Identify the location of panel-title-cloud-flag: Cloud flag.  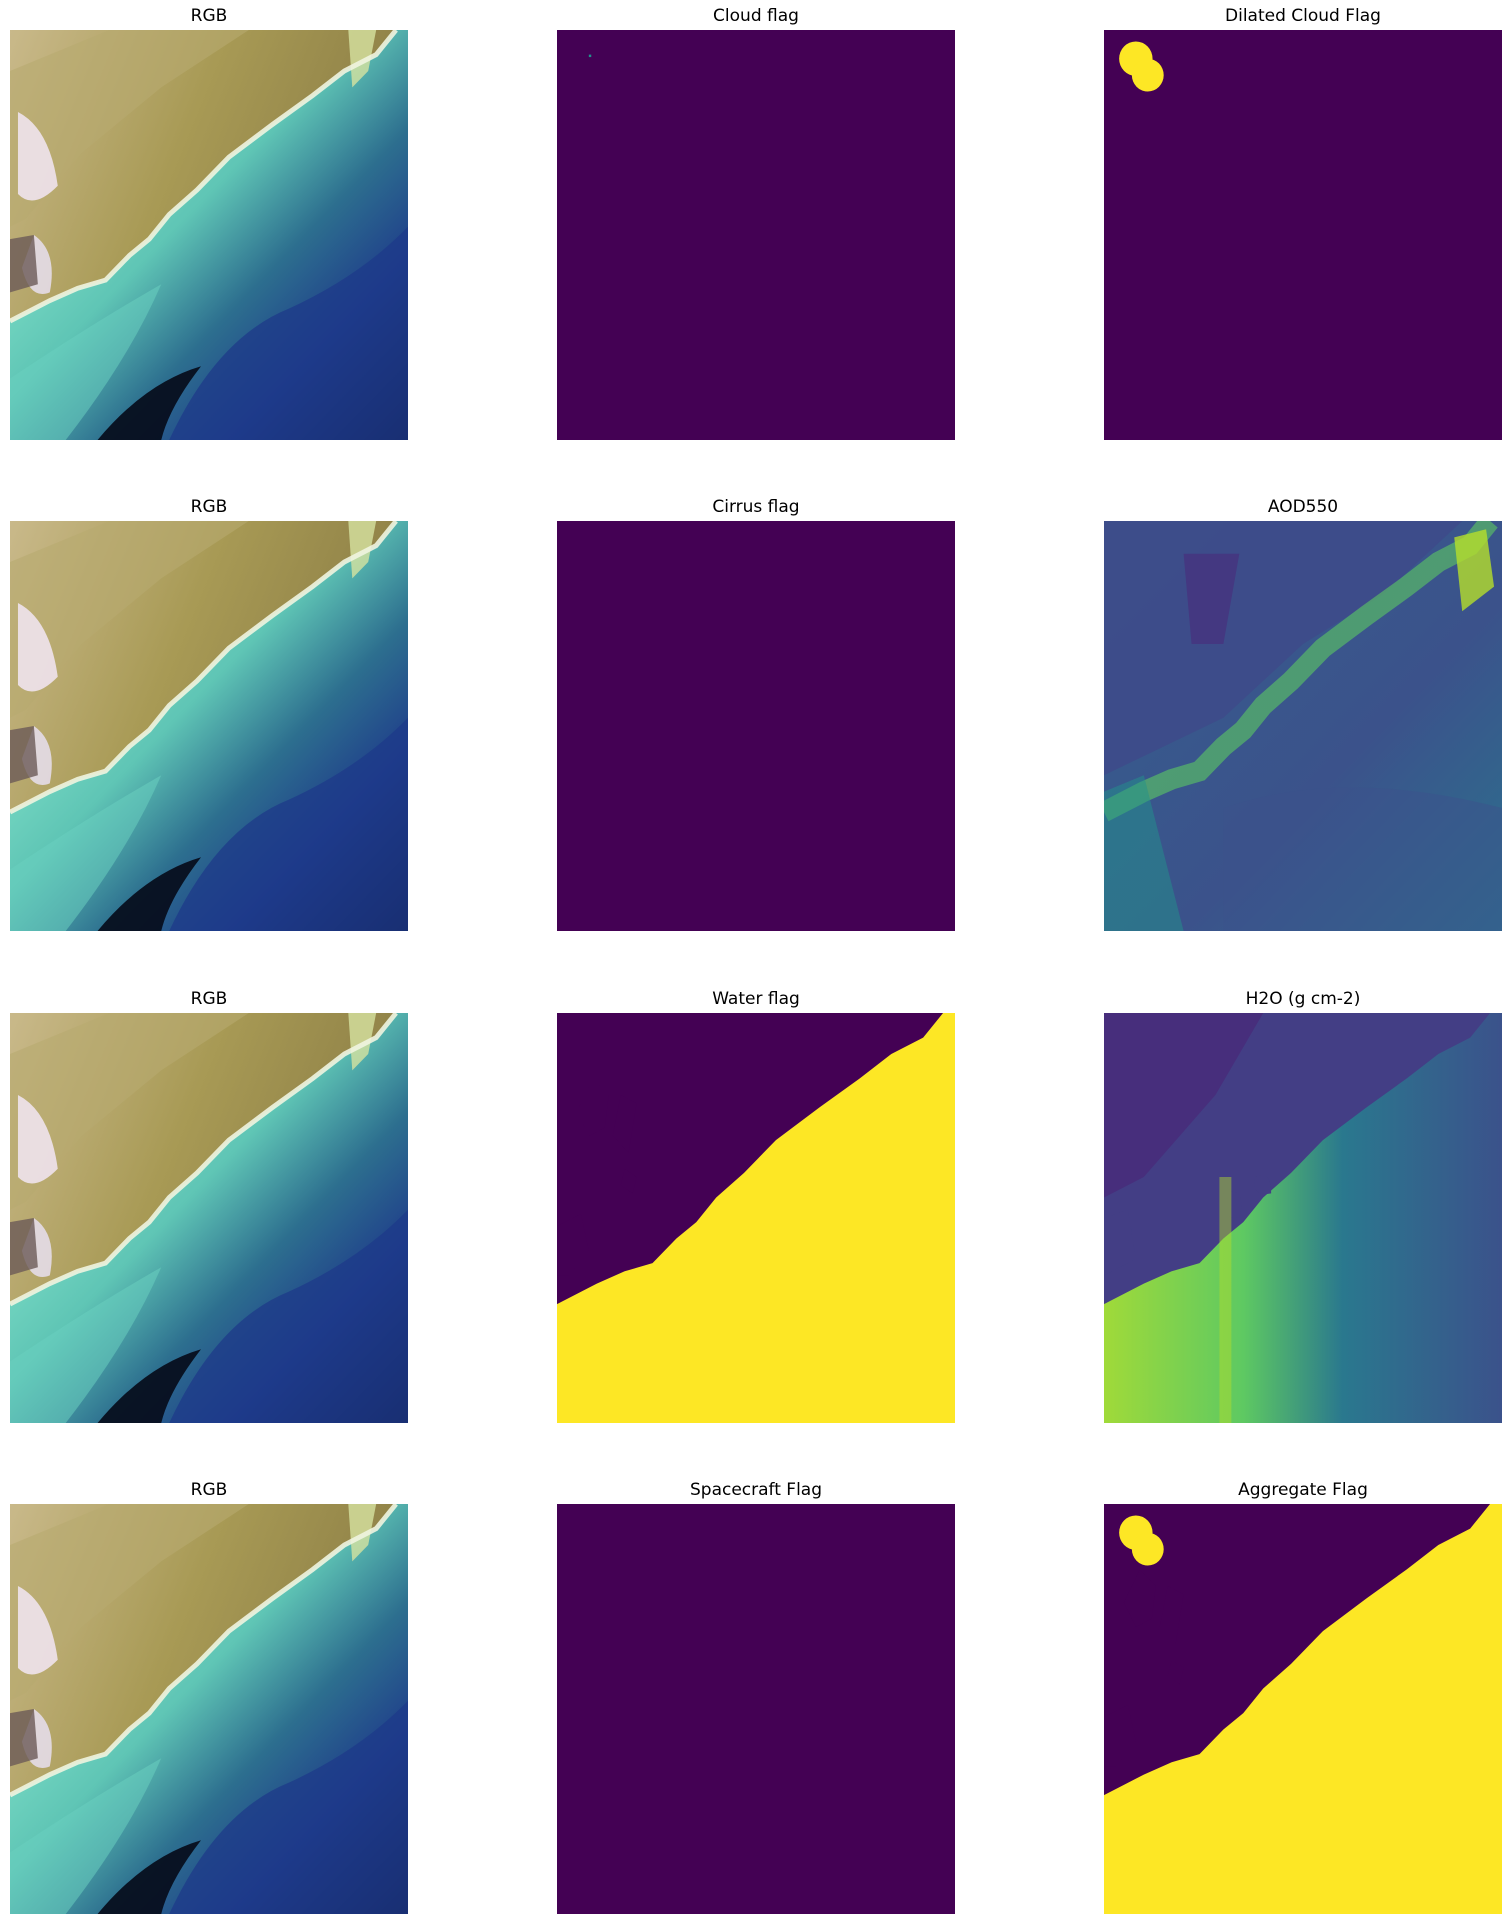
(756, 16).